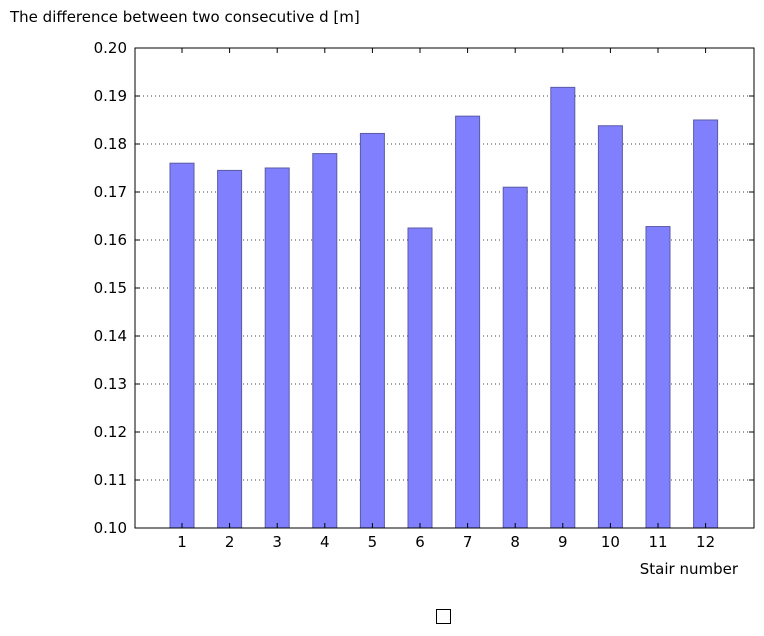 The height and width of the screenshot is (636, 764). Describe the element at coordinates (110, 48) in the screenshot. I see `y-tick-label: 0.20` at that location.